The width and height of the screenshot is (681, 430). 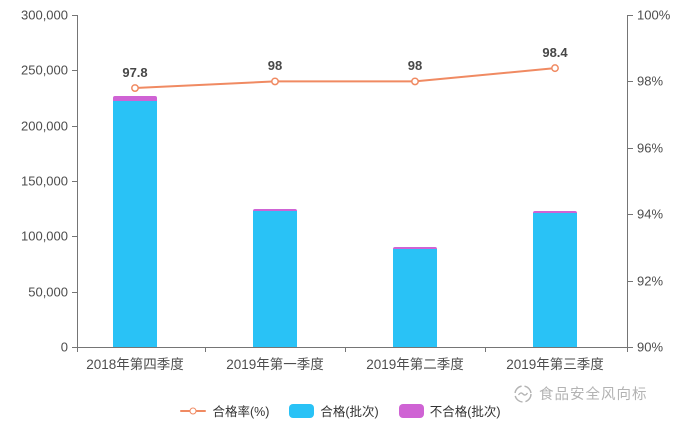 I want to click on right-axis-tick-label: 96%, so click(x=650, y=148).